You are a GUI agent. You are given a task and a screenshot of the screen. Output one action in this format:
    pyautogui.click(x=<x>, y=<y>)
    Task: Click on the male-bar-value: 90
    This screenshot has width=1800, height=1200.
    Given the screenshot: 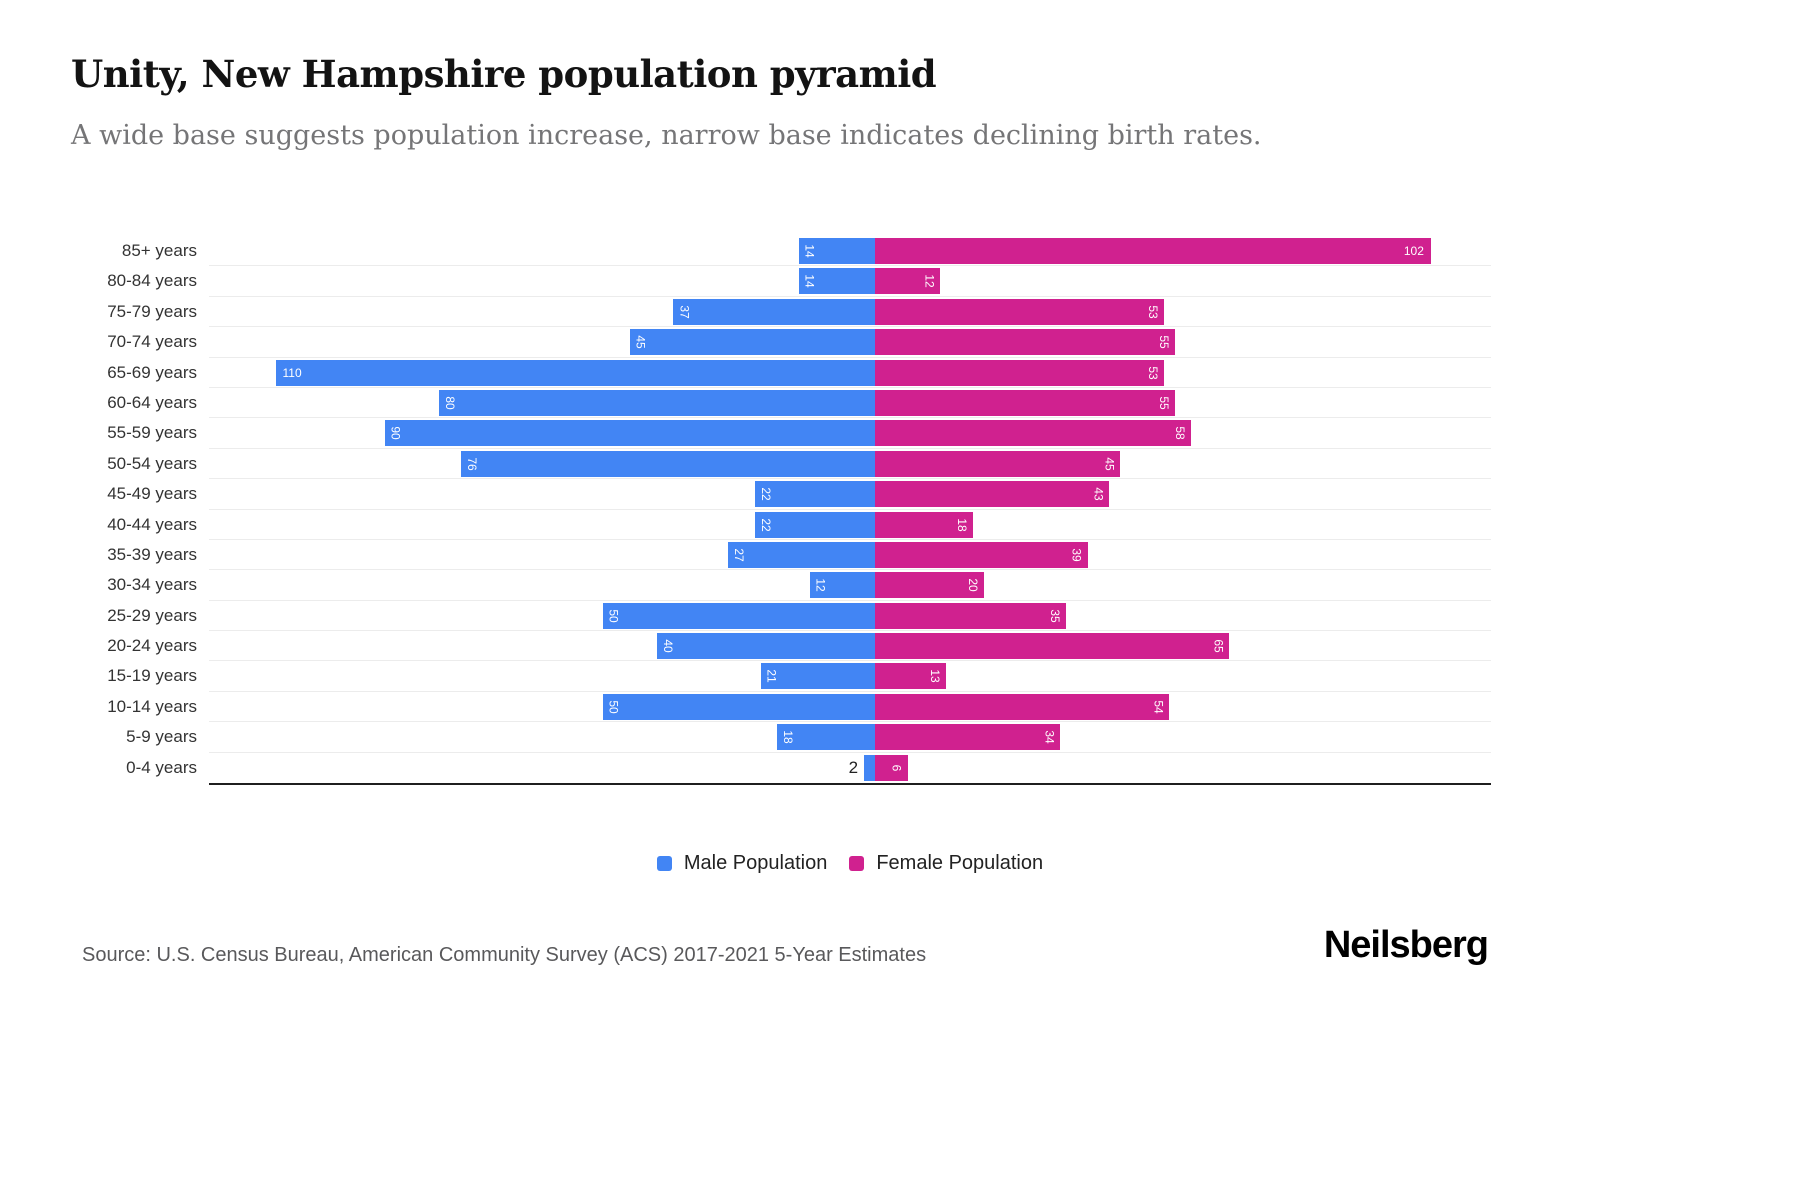 What is the action you would take?
    pyautogui.click(x=395, y=433)
    